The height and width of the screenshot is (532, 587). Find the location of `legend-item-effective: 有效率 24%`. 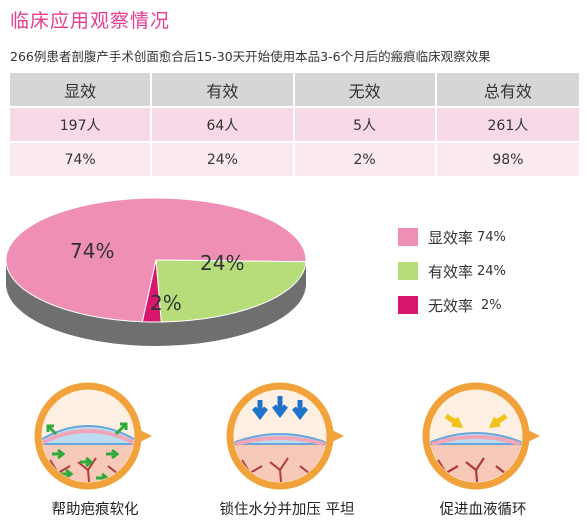

legend-item-effective: 有效率 24% is located at coordinates (452, 271).